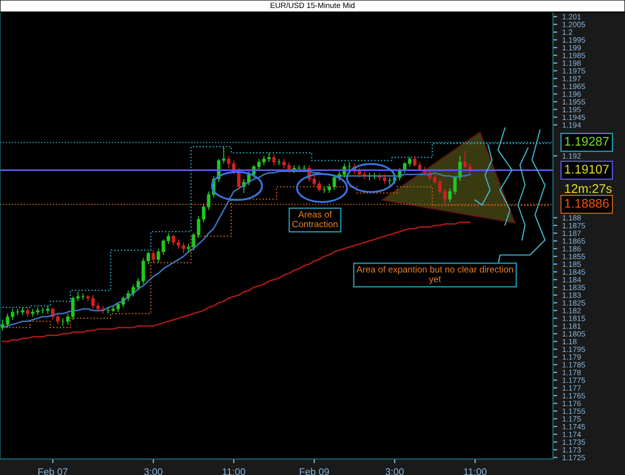 Image resolution: width=625 pixels, height=475 pixels. I want to click on annotation: Areas of Contraction, so click(315, 219).